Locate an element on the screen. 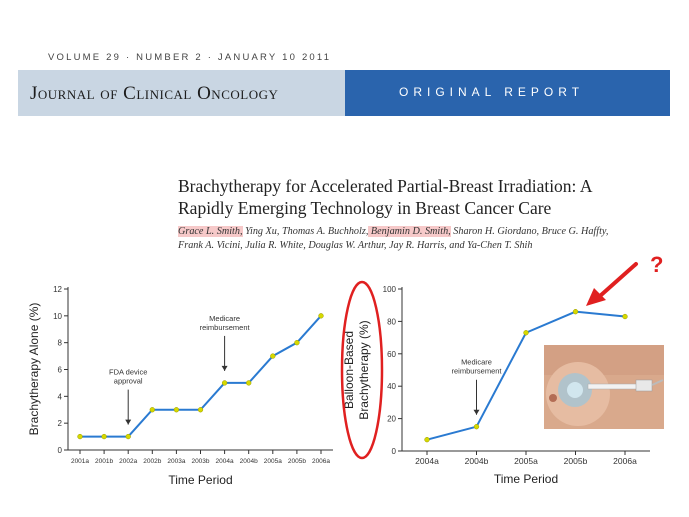 The width and height of the screenshot is (689, 517). chart-2-y-axis-title-line-1: Balloon-Based is located at coordinates (349, 370).